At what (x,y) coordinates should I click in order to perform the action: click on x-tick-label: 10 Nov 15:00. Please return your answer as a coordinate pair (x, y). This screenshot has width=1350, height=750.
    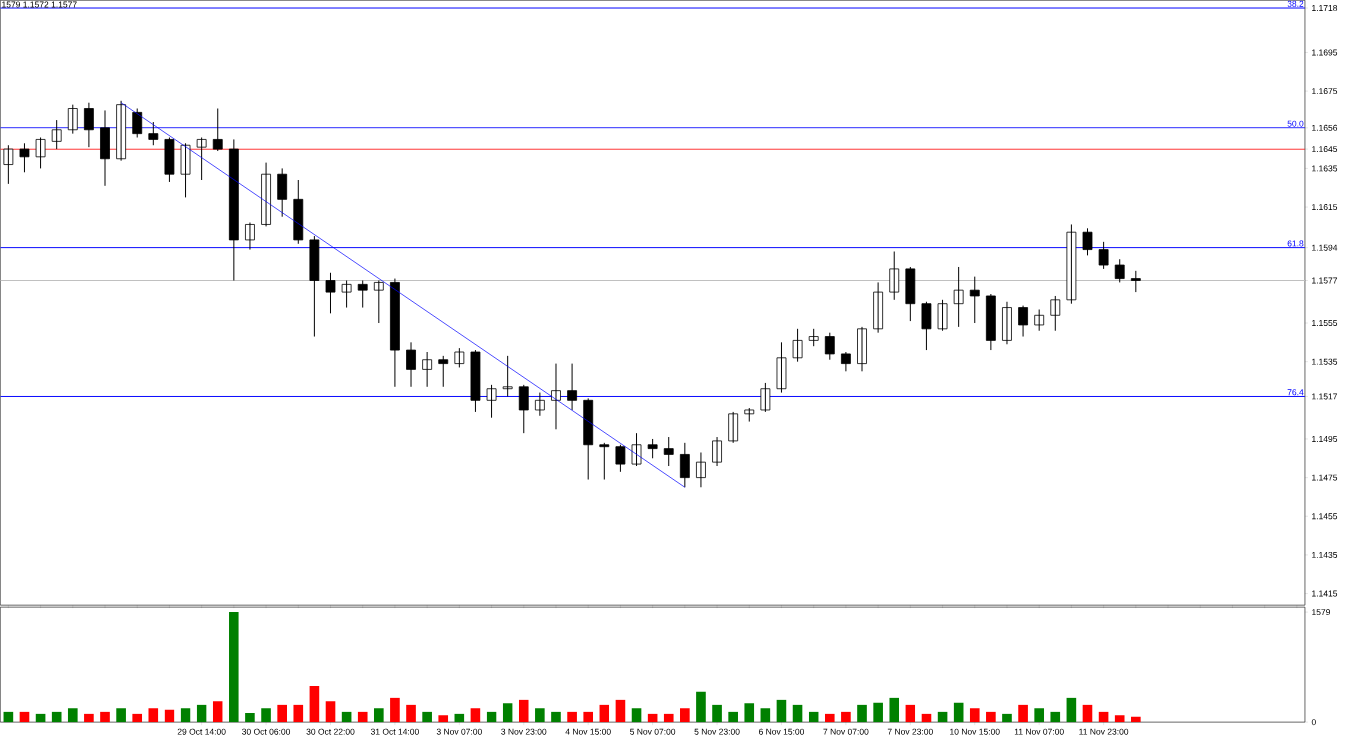
    Looking at the image, I should click on (975, 731).